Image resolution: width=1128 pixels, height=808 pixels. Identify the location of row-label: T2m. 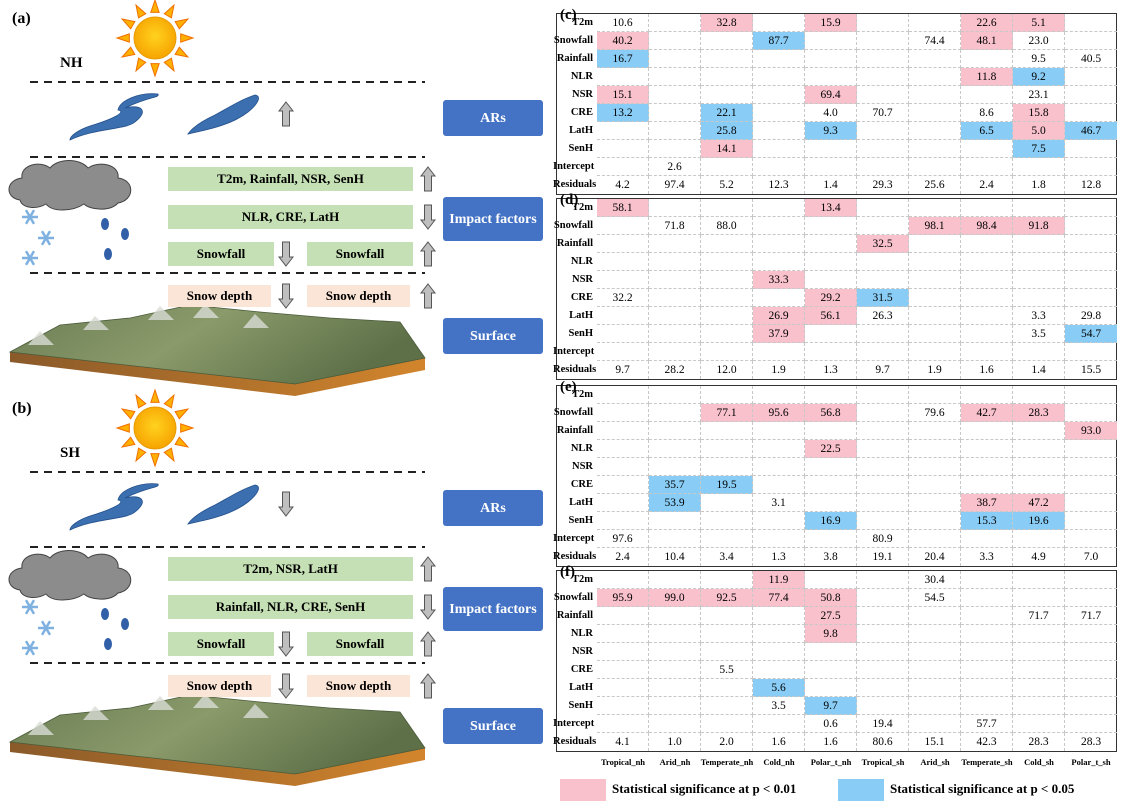
(582, 579).